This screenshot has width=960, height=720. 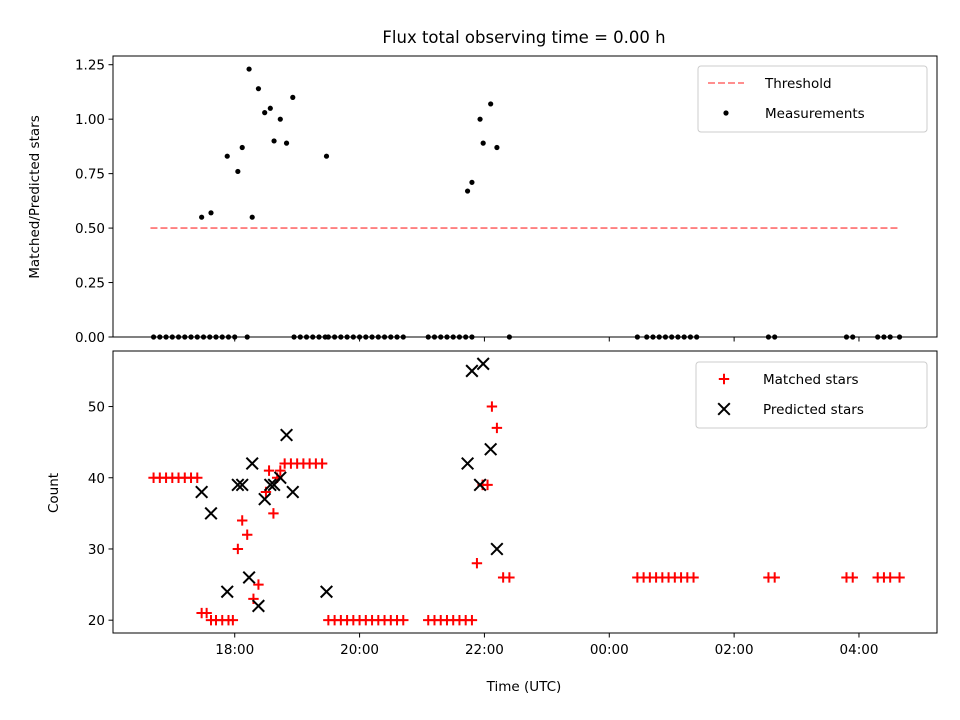 What do you see at coordinates (811, 380) in the screenshot?
I see `bottom-legend-entry: Matched stars` at bounding box center [811, 380].